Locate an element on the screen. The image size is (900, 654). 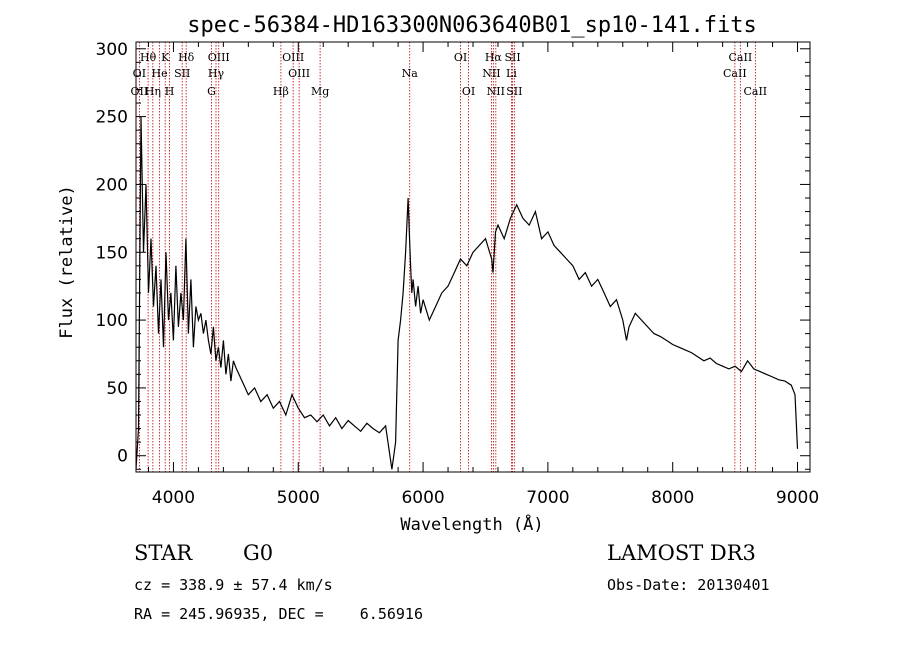
x-tick-label: 7000 is located at coordinates (547, 498).